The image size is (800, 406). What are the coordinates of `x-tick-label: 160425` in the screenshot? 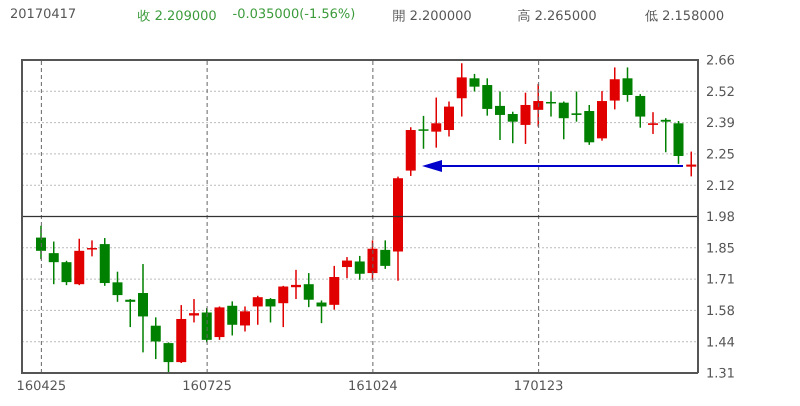 It's located at (41, 386).